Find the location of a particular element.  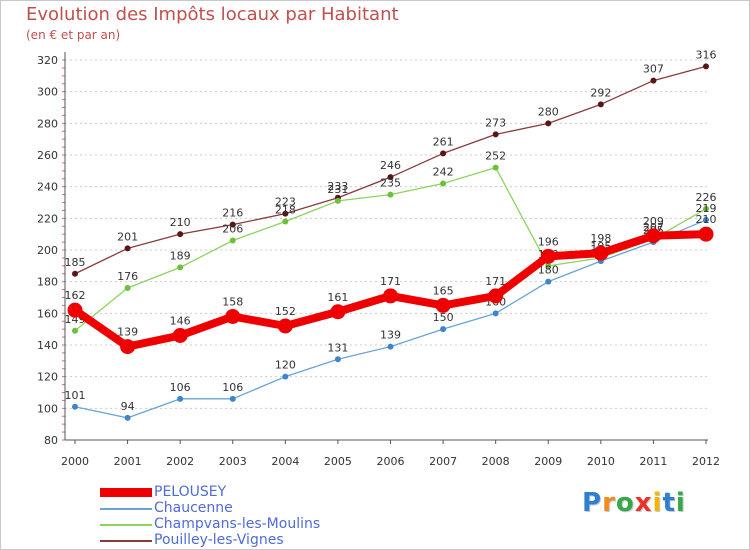

y-tick-label: 80 is located at coordinates (51, 440).